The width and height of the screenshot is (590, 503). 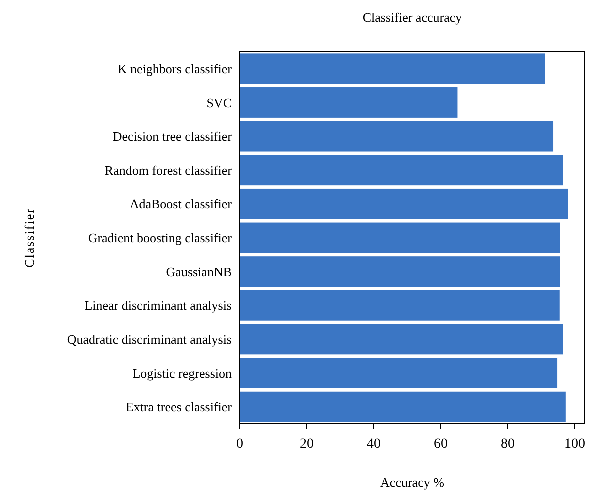 What do you see at coordinates (412, 482) in the screenshot?
I see `x-axis-title: Accuracy %` at bounding box center [412, 482].